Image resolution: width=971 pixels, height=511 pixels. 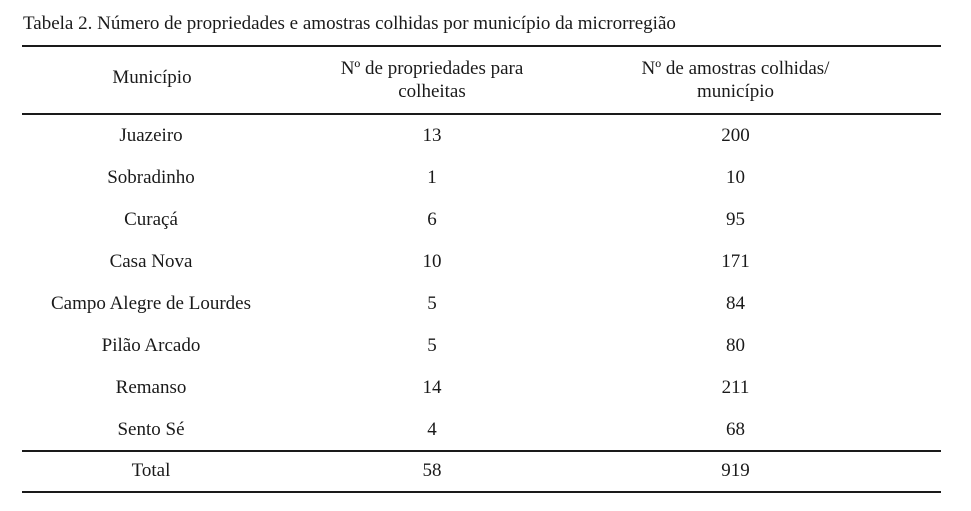 I want to click on total-label: Total, so click(x=151, y=470).